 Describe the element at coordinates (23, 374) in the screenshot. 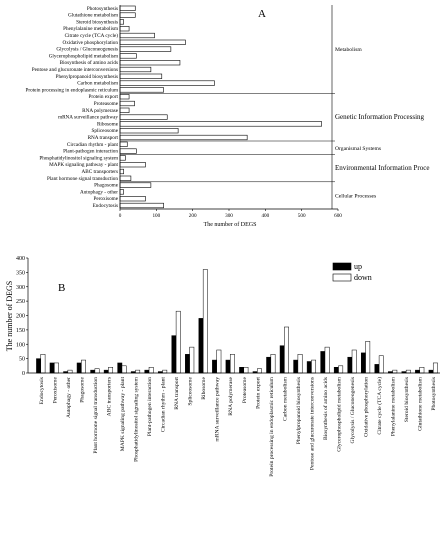

I see `y-tick-label: 0` at that location.